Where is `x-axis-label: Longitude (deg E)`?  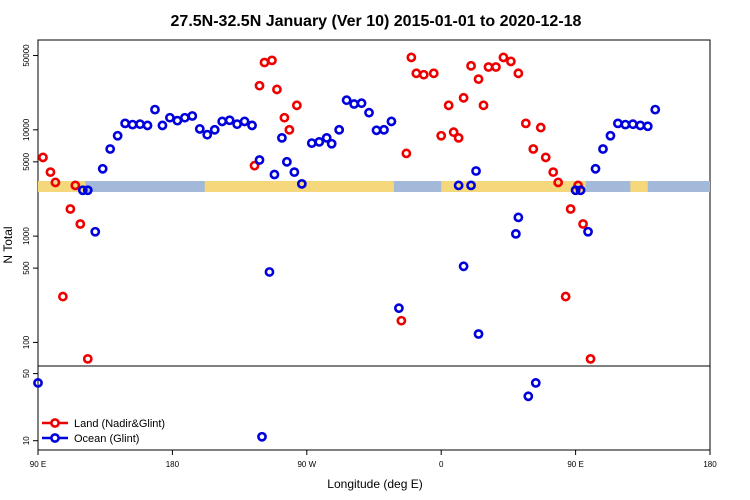 x-axis-label: Longitude (deg E) is located at coordinates (374, 484).